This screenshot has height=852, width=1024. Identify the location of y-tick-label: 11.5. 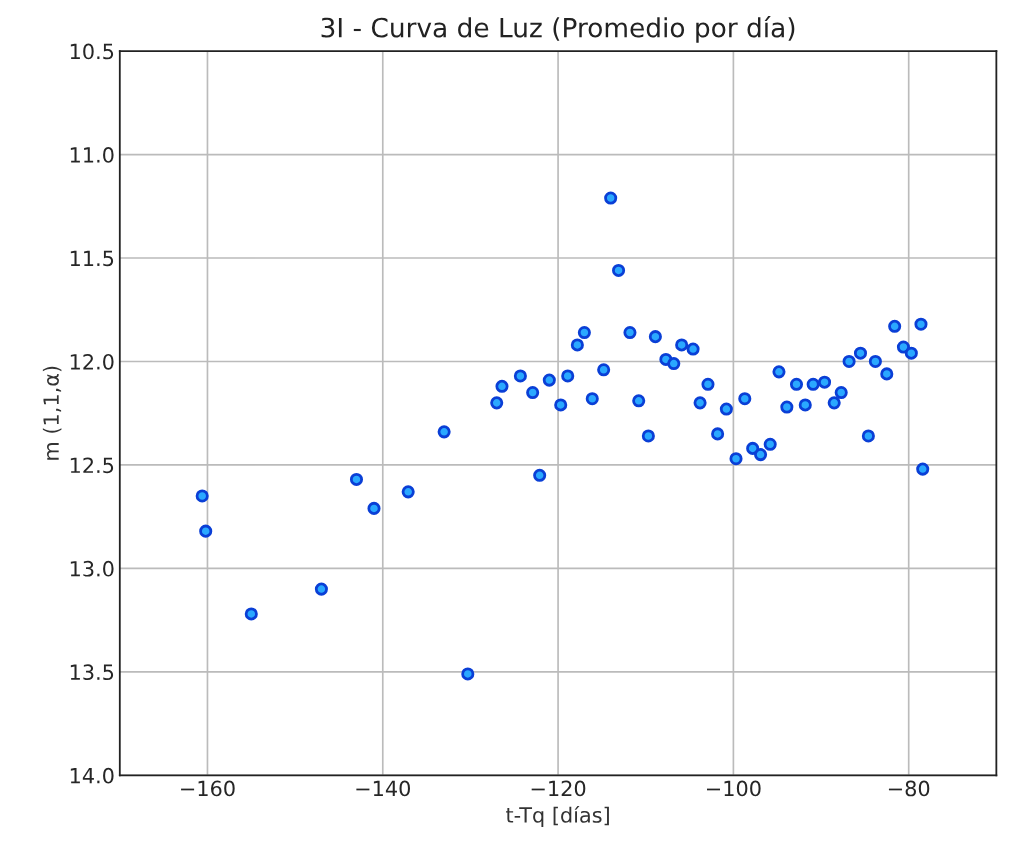
(92, 258).